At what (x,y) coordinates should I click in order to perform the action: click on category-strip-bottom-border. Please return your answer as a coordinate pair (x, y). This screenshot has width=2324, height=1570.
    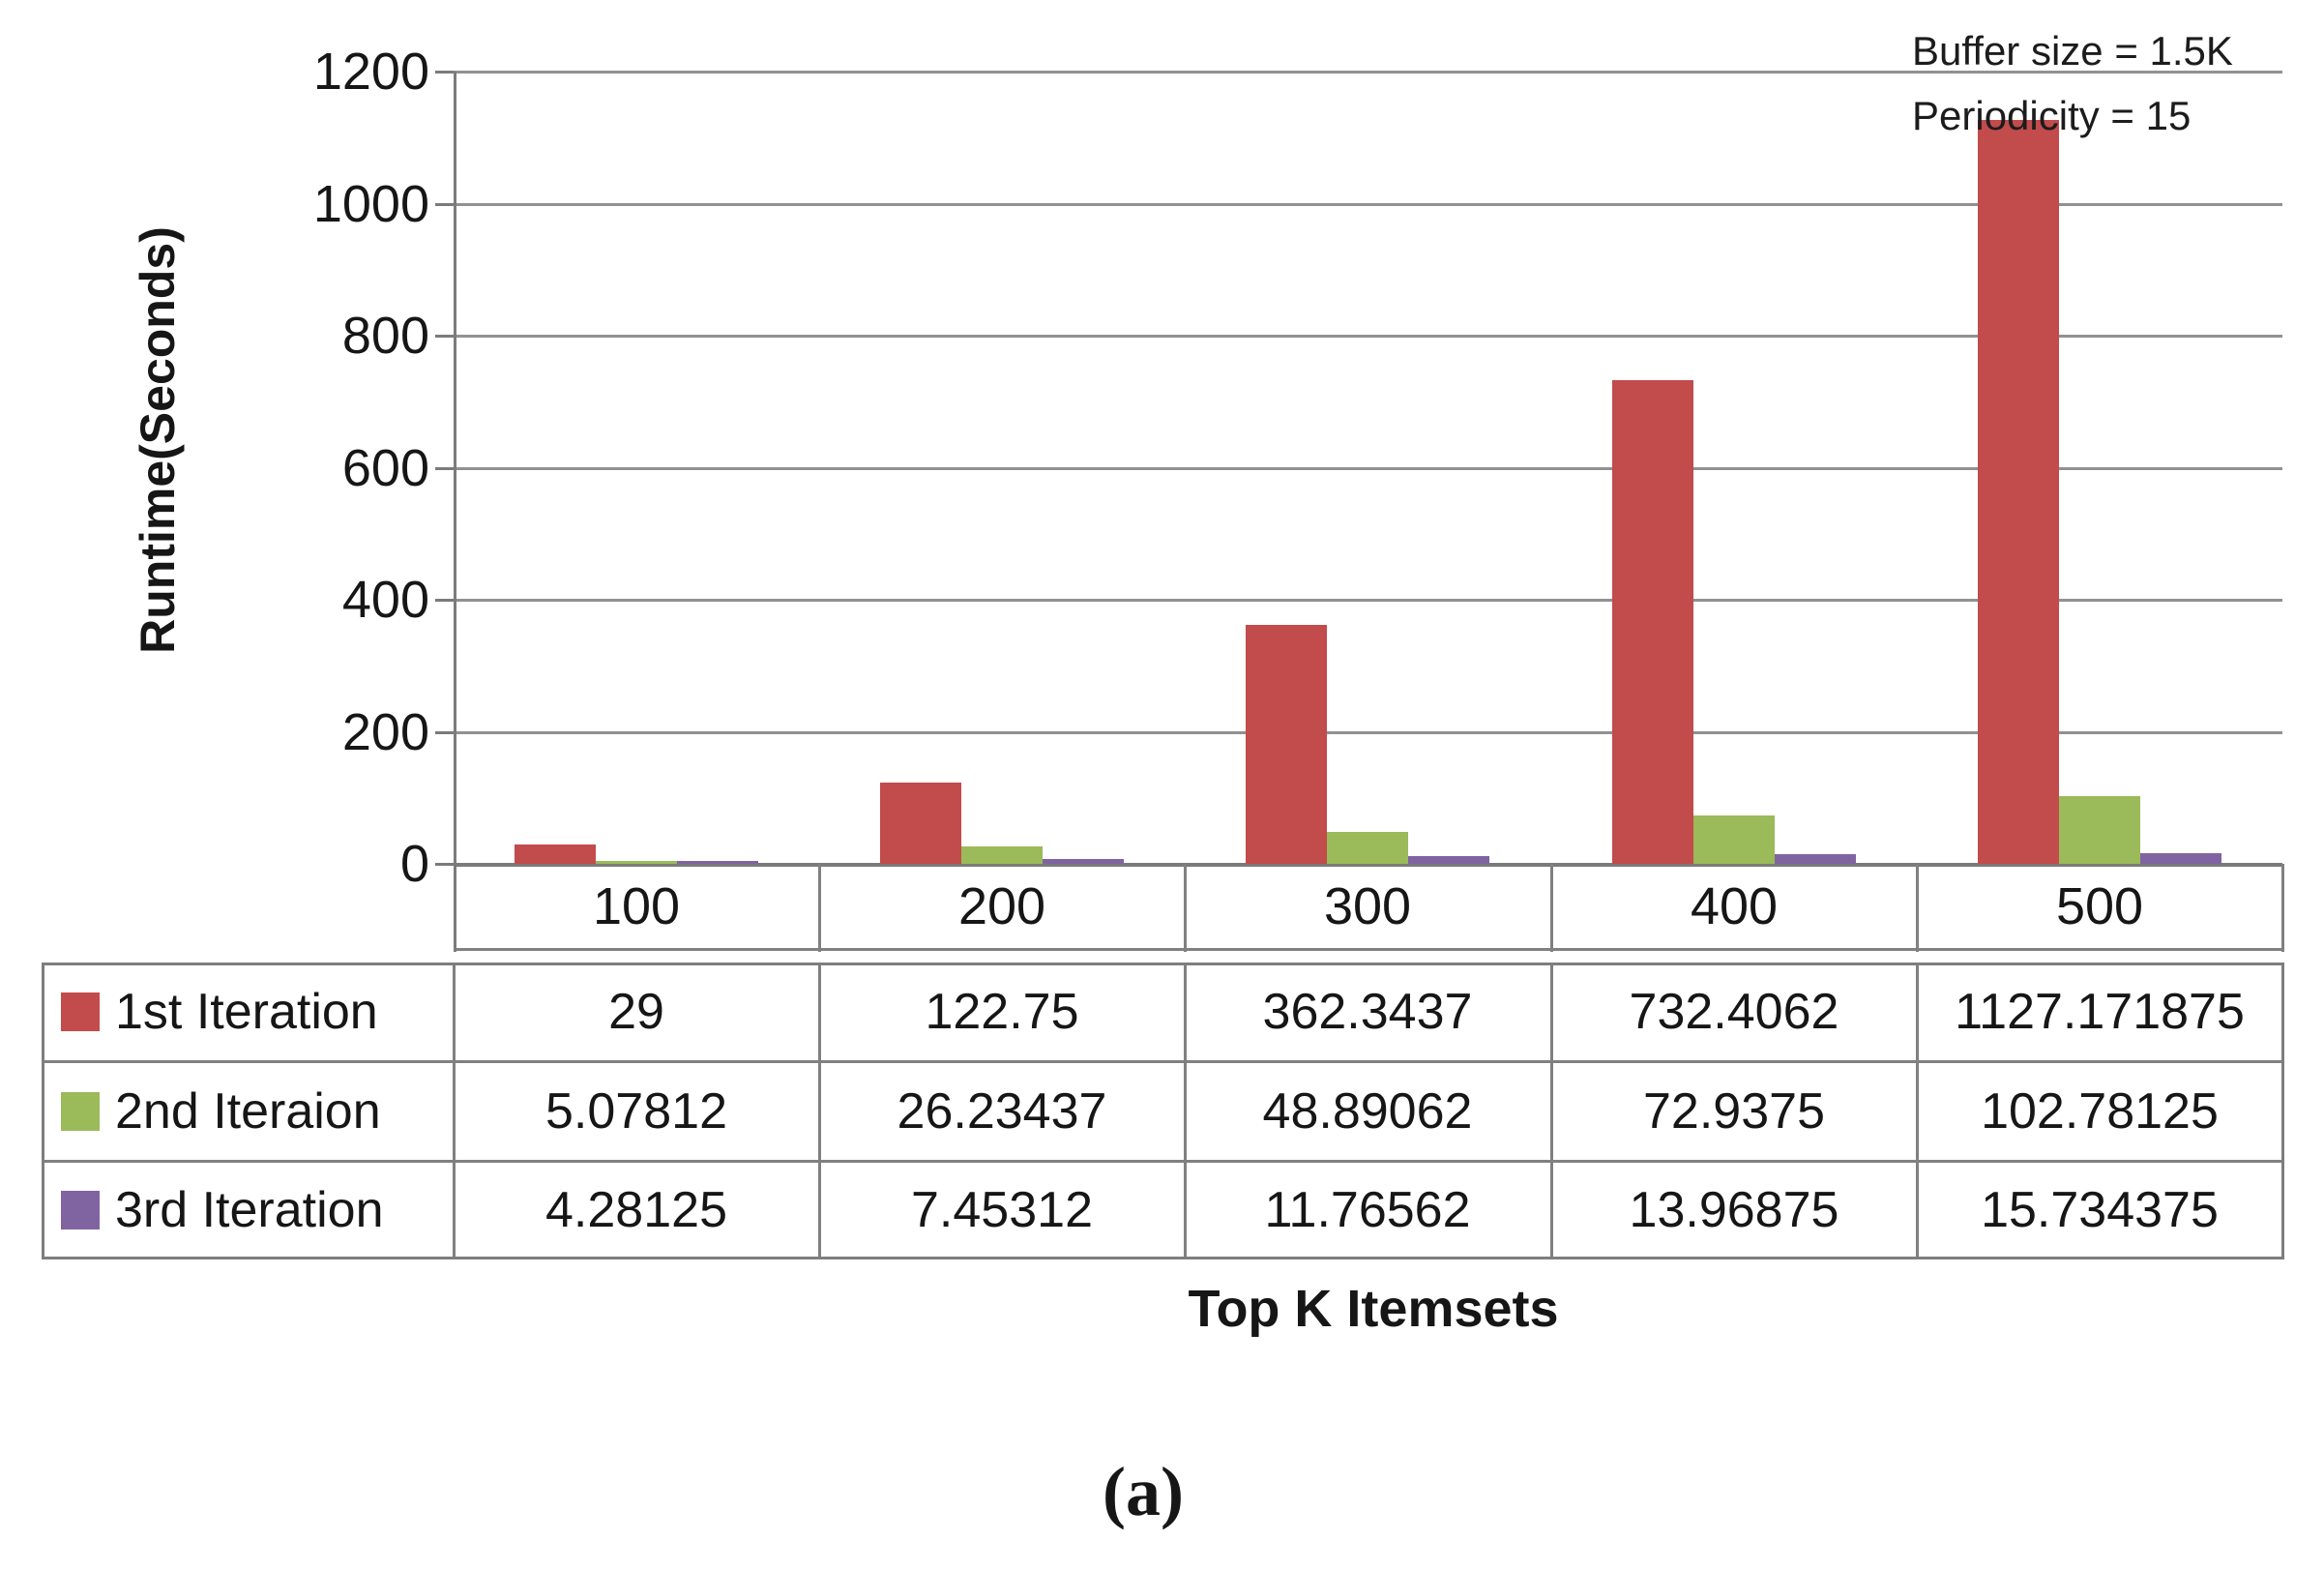
    Looking at the image, I should click on (1369, 950).